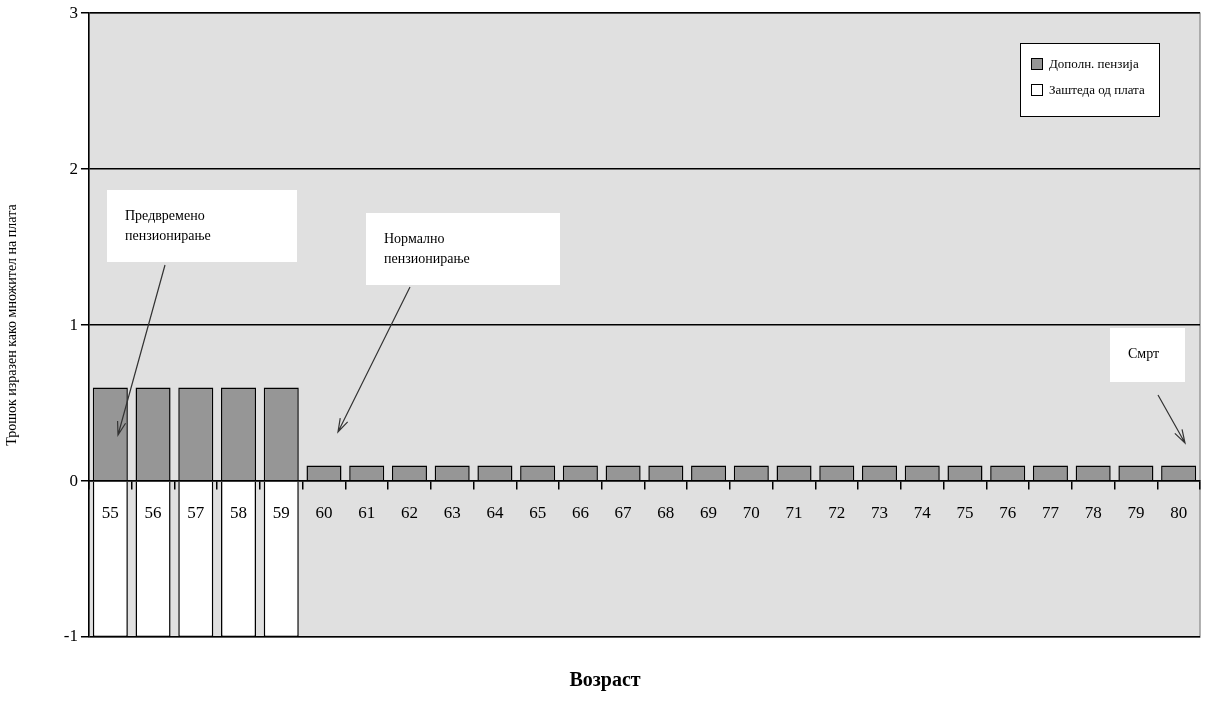  Describe the element at coordinates (1097, 90) in the screenshot. I see `legend-label: Заштеда од плата` at that location.